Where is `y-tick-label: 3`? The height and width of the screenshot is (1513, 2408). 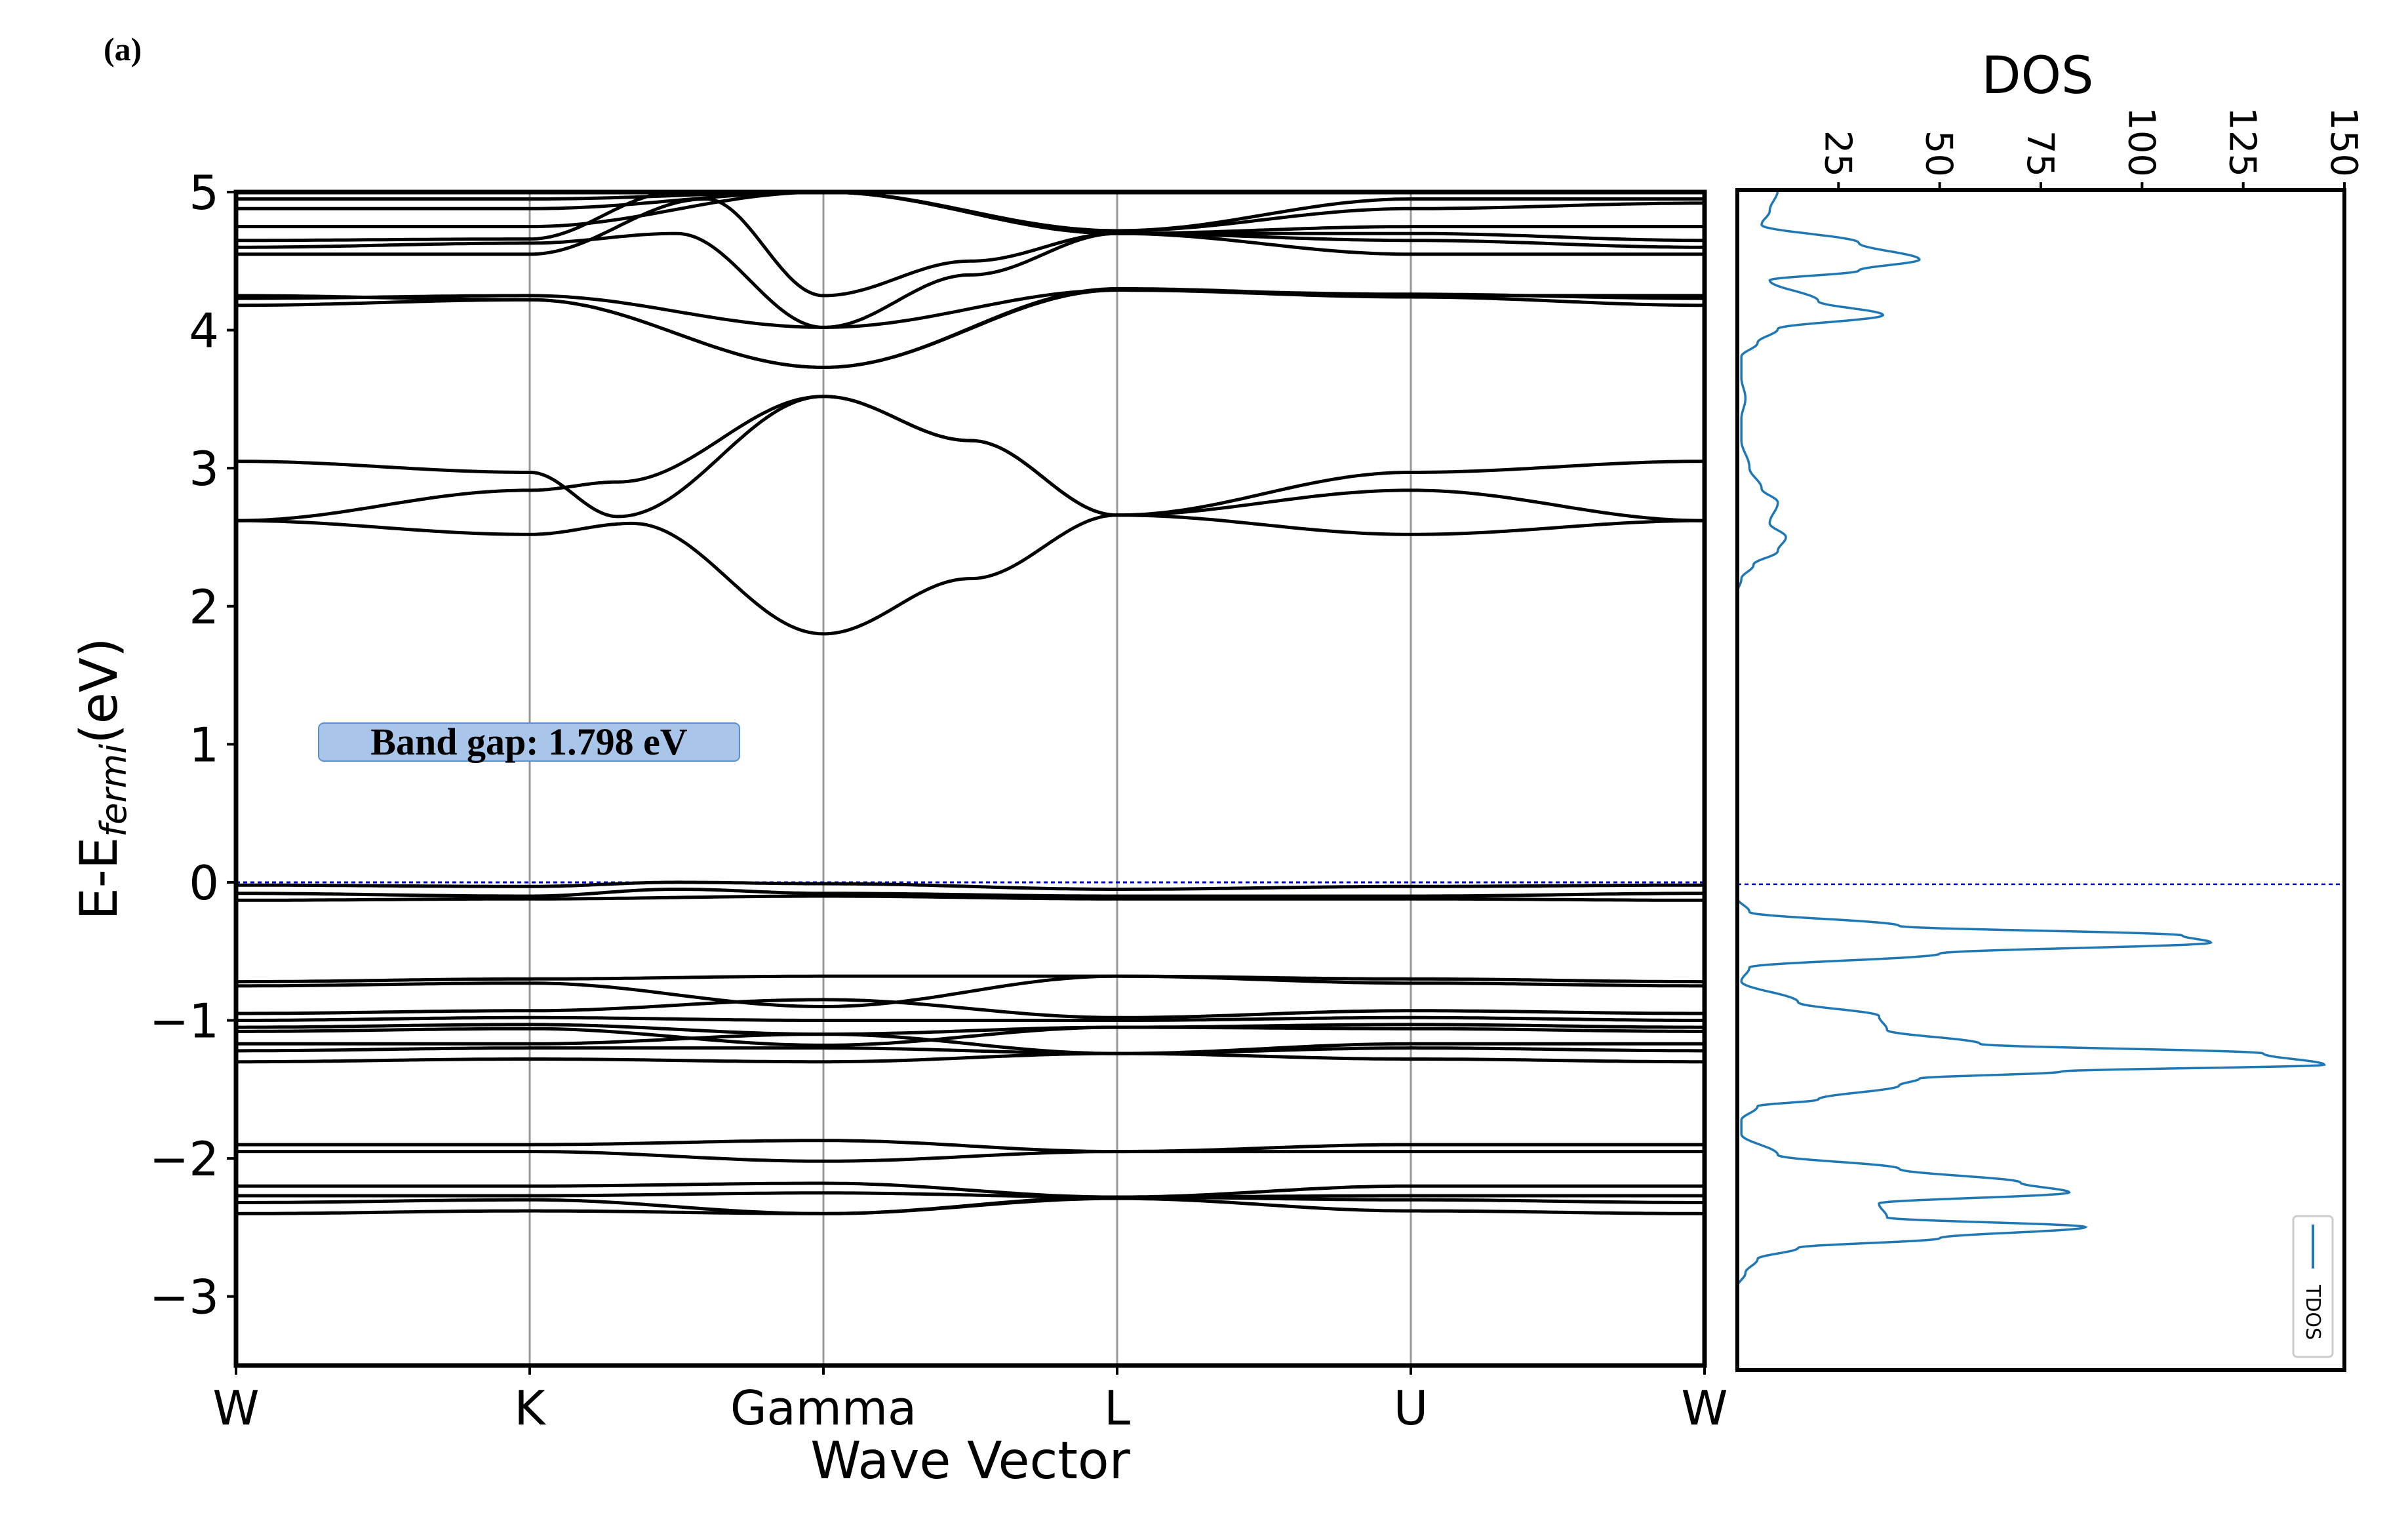 y-tick-label: 3 is located at coordinates (204, 469).